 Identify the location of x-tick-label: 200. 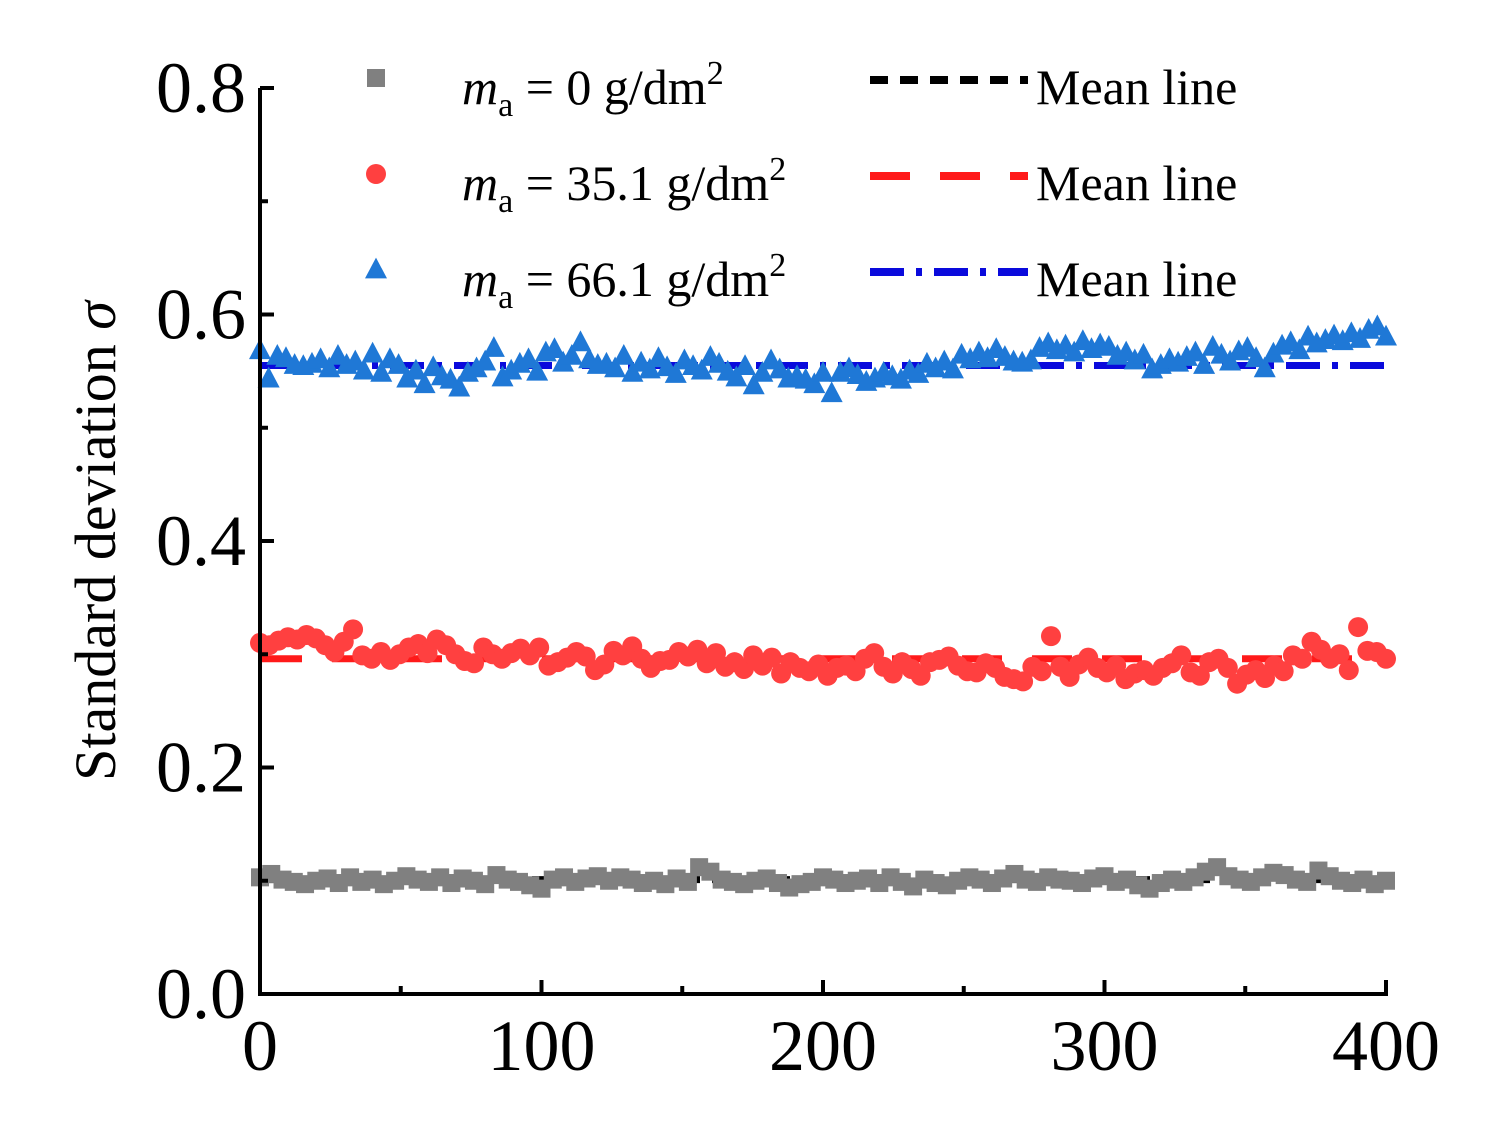
(823, 1046).